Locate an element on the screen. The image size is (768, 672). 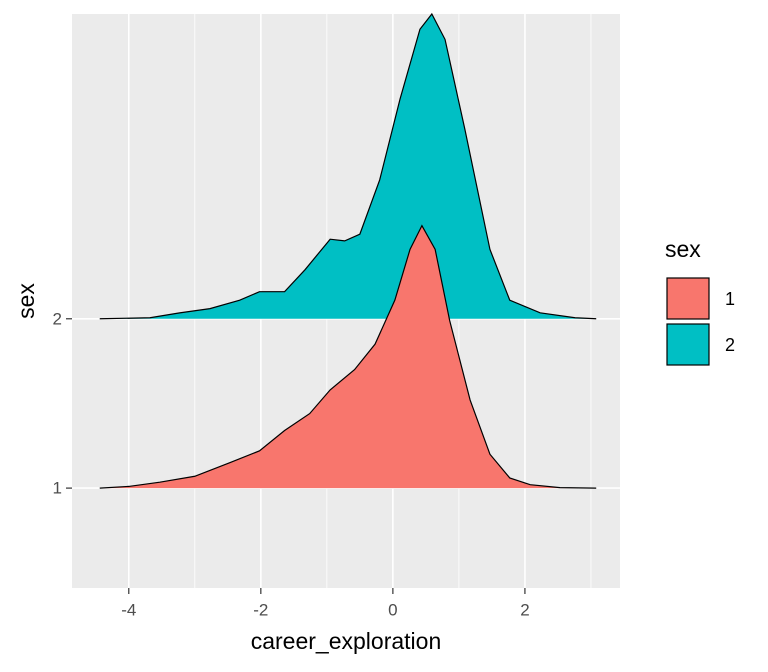
y-tick-label: 1 is located at coordinates (57, 488).